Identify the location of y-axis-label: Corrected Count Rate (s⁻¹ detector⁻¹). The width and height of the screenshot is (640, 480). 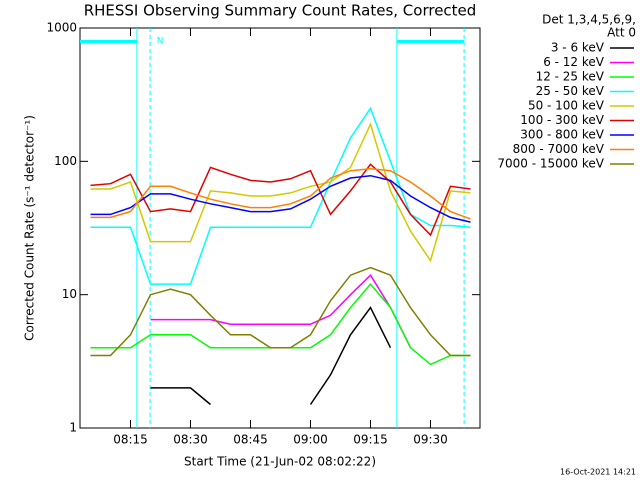
(30, 228).